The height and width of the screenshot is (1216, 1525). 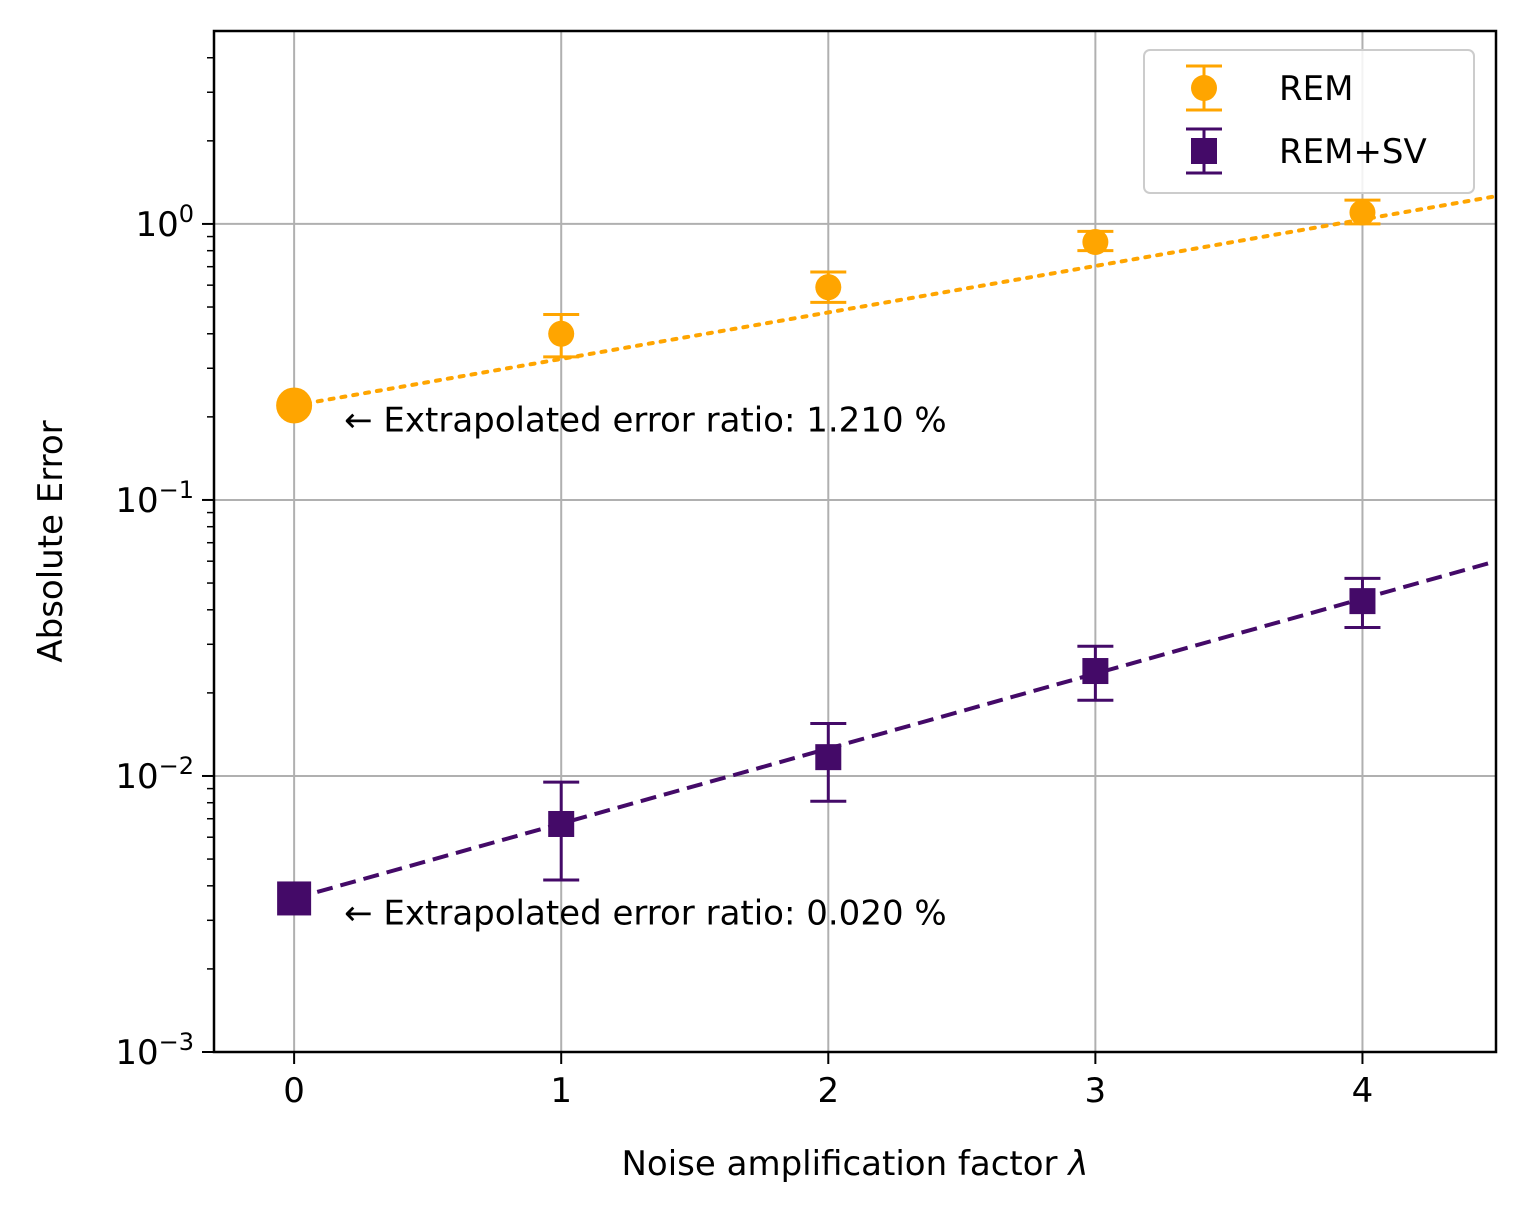 I want to click on x-axis-label: Noise amplification factor λ, so click(x=855, y=1164).